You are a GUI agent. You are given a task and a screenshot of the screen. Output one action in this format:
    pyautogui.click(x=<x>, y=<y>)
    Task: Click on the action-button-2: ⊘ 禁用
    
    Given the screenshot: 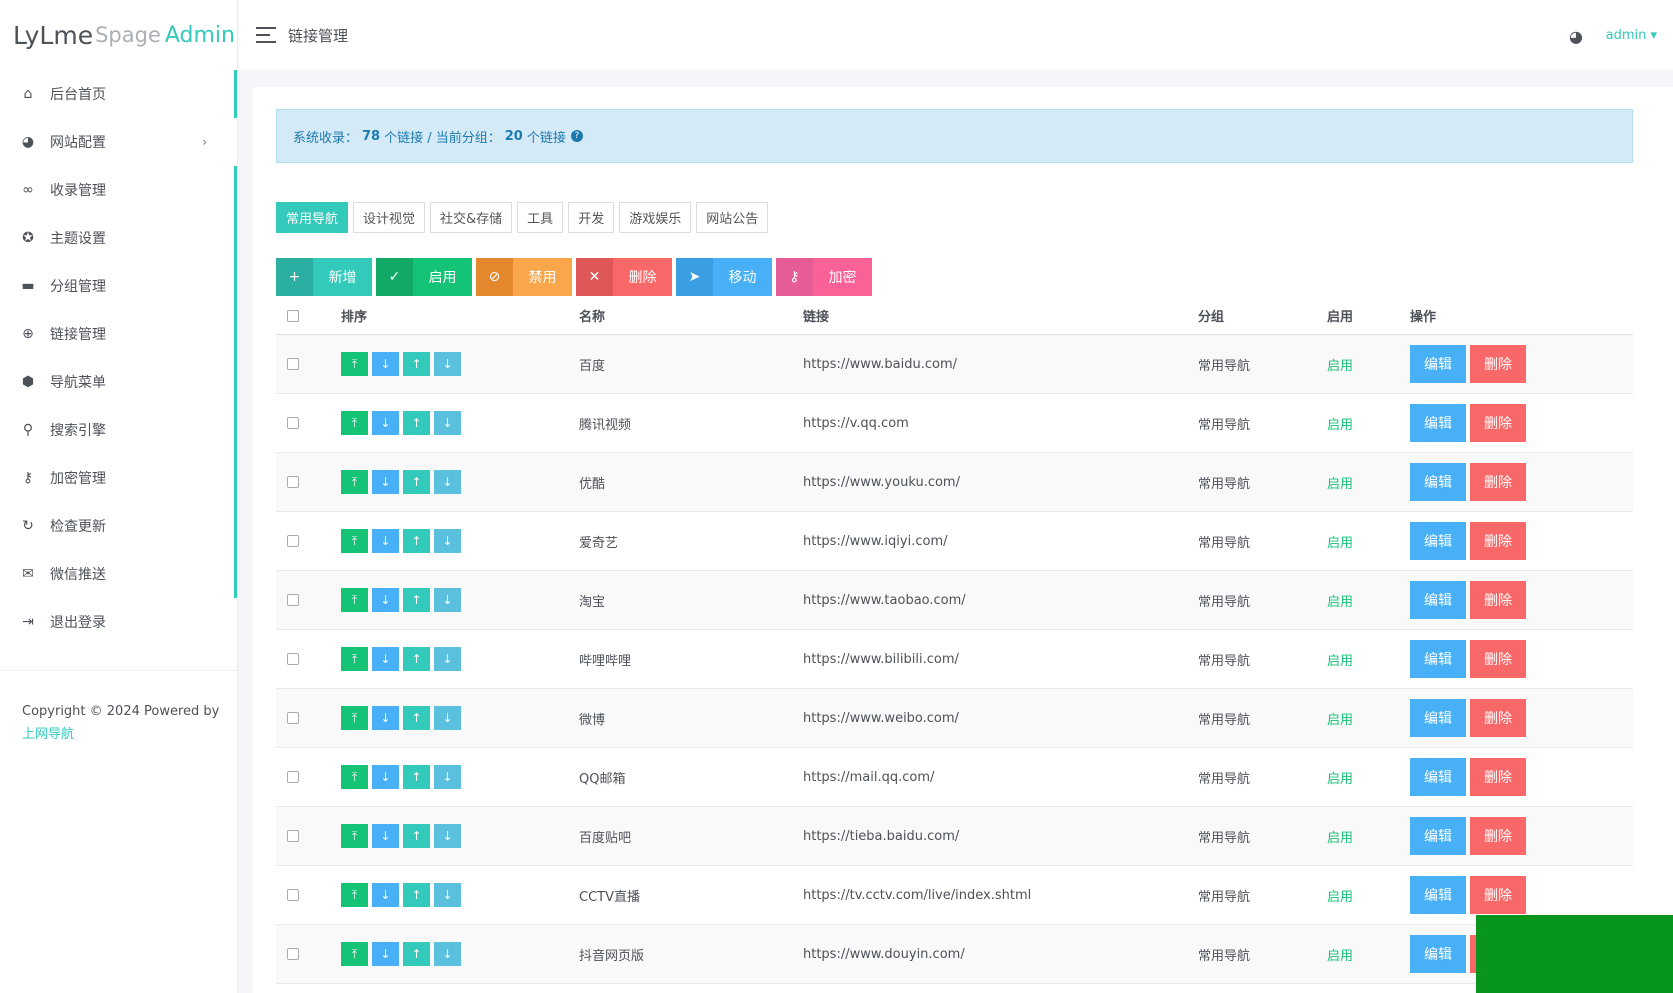 What is the action you would take?
    pyautogui.click(x=524, y=277)
    